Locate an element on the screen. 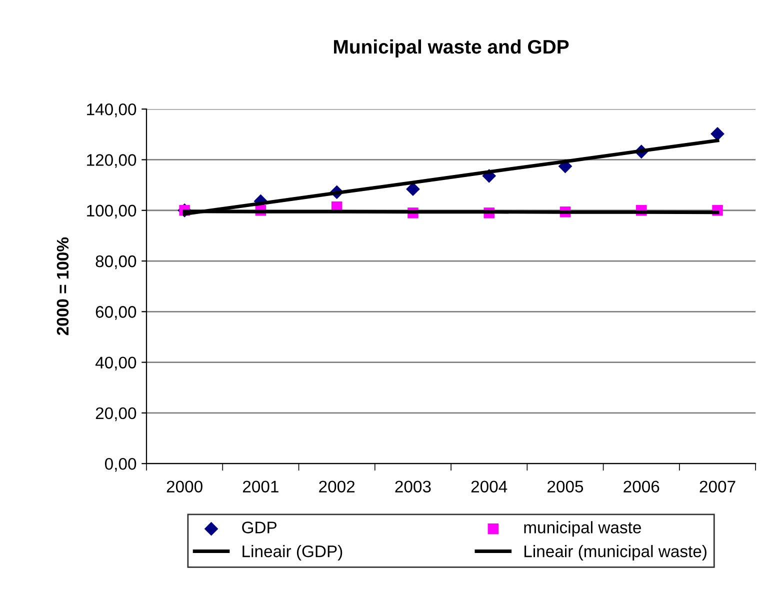  x-tick-label: 2006 is located at coordinates (642, 486).